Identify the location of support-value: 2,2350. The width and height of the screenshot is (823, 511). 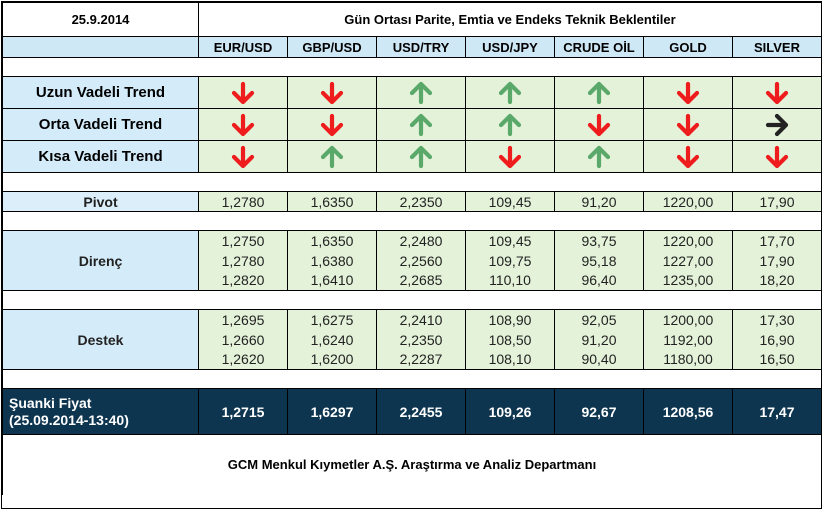
(421, 339).